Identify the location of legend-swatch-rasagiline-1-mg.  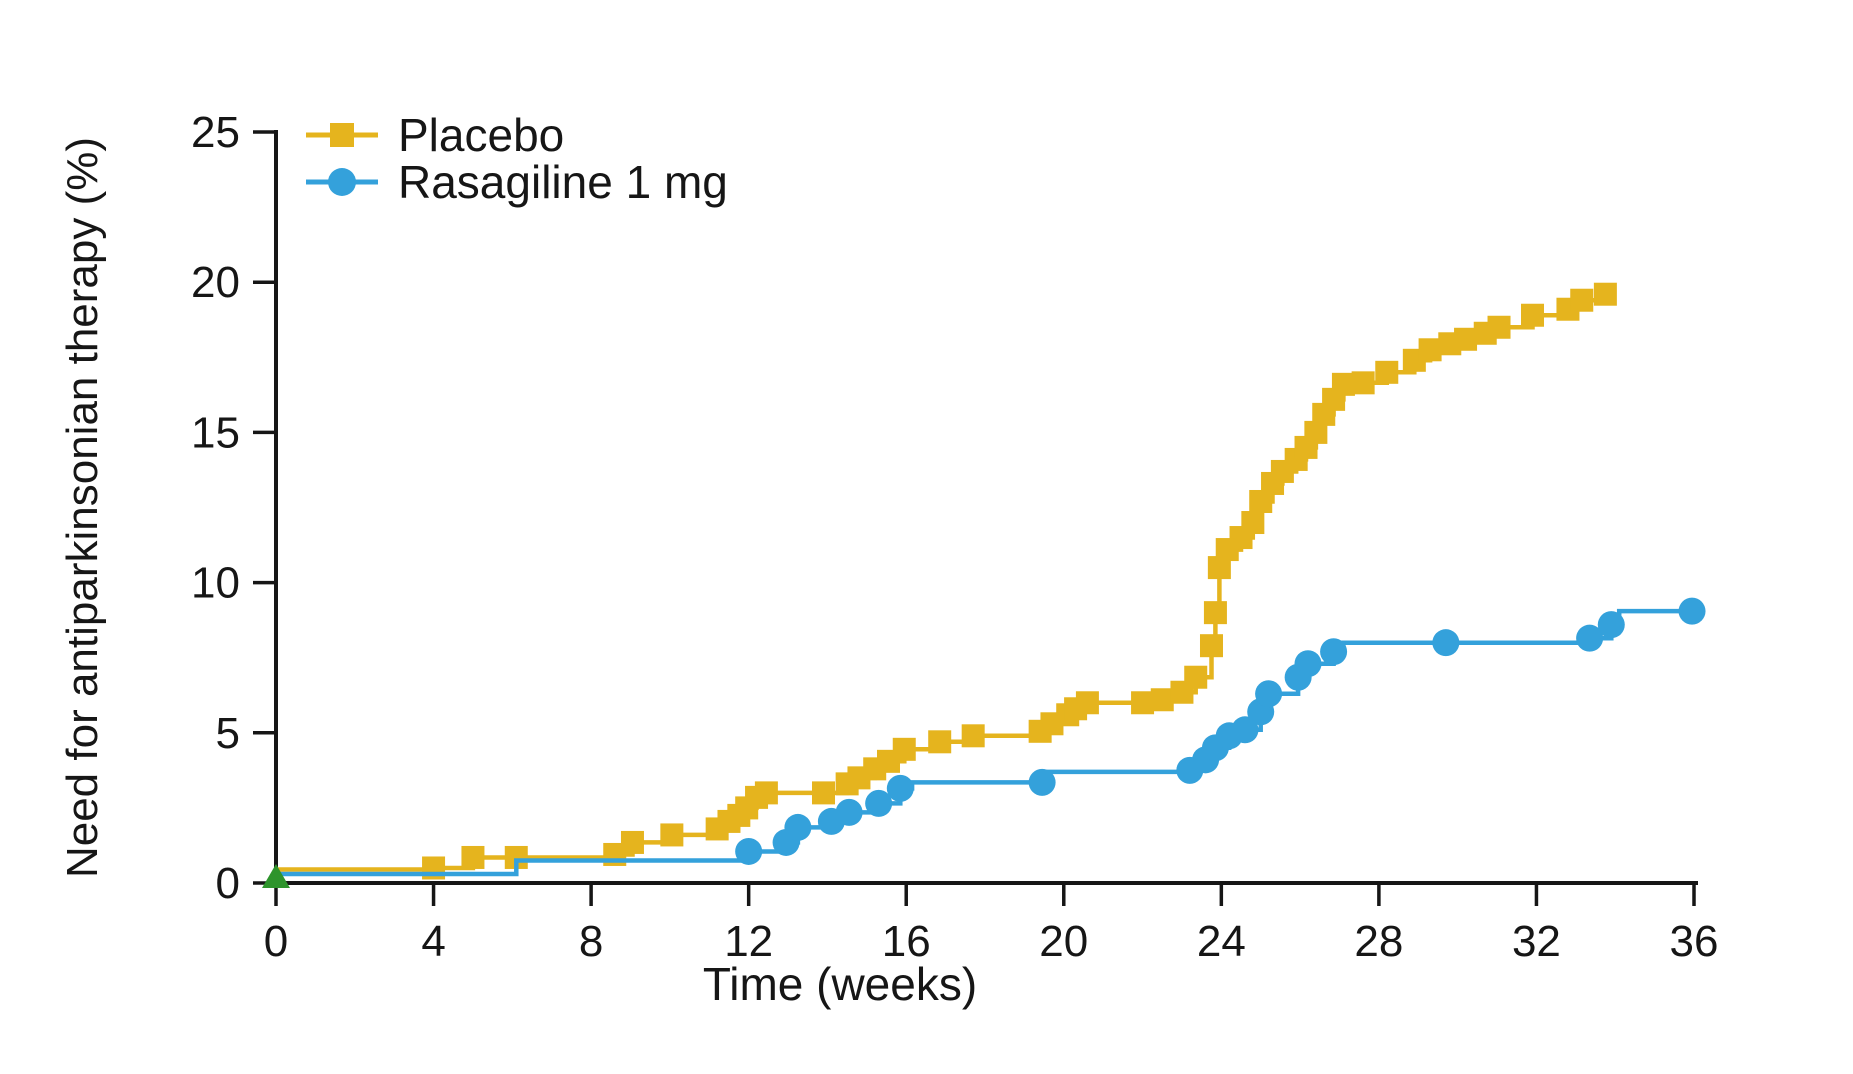
(342, 182).